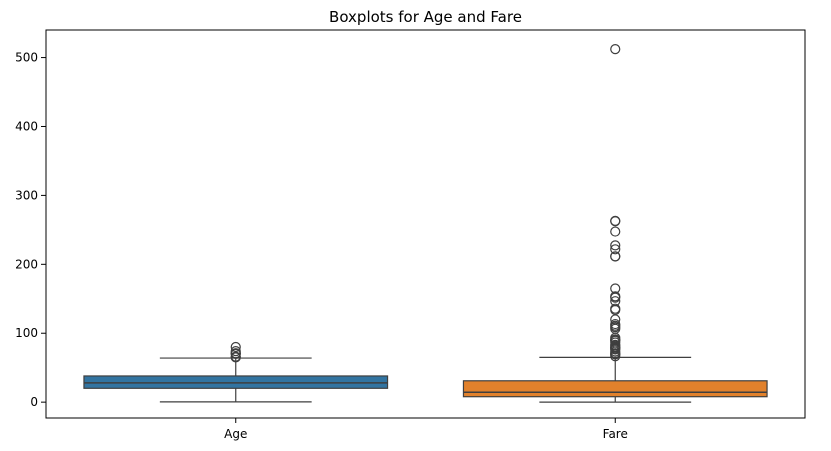 The height and width of the screenshot is (451, 831). What do you see at coordinates (236, 372) in the screenshot?
I see `box-age` at bounding box center [236, 372].